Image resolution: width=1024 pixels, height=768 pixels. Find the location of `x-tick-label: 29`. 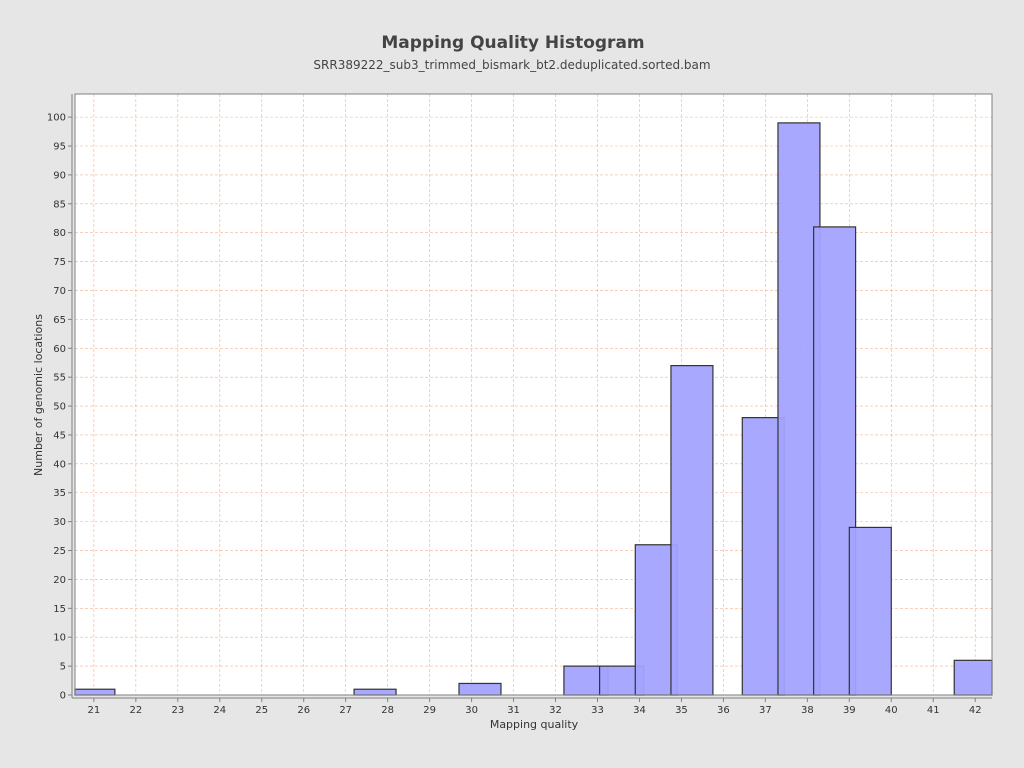

x-tick-label: 29 is located at coordinates (429, 710).